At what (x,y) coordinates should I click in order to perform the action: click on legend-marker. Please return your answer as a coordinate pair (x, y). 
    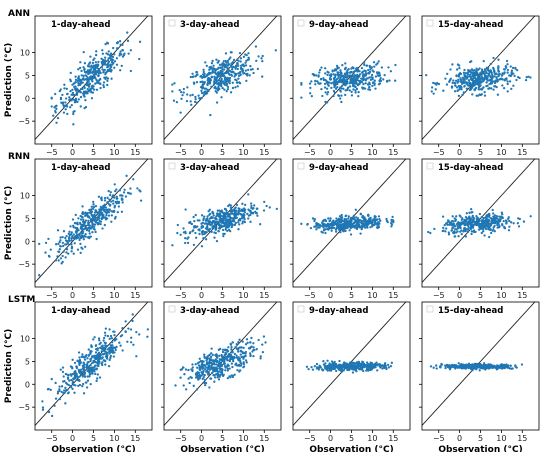
    Looking at the image, I should click on (430, 309).